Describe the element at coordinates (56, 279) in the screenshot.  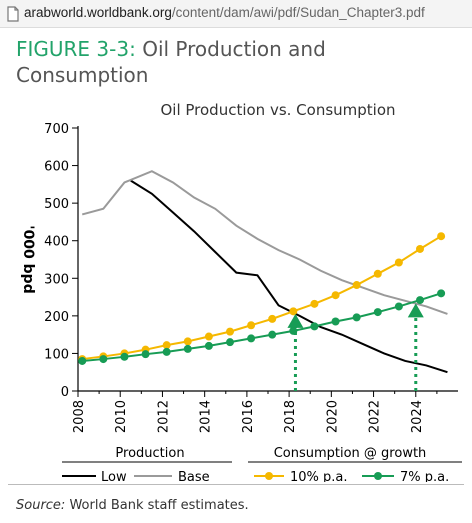
I see `y-tick-label: 300` at that location.